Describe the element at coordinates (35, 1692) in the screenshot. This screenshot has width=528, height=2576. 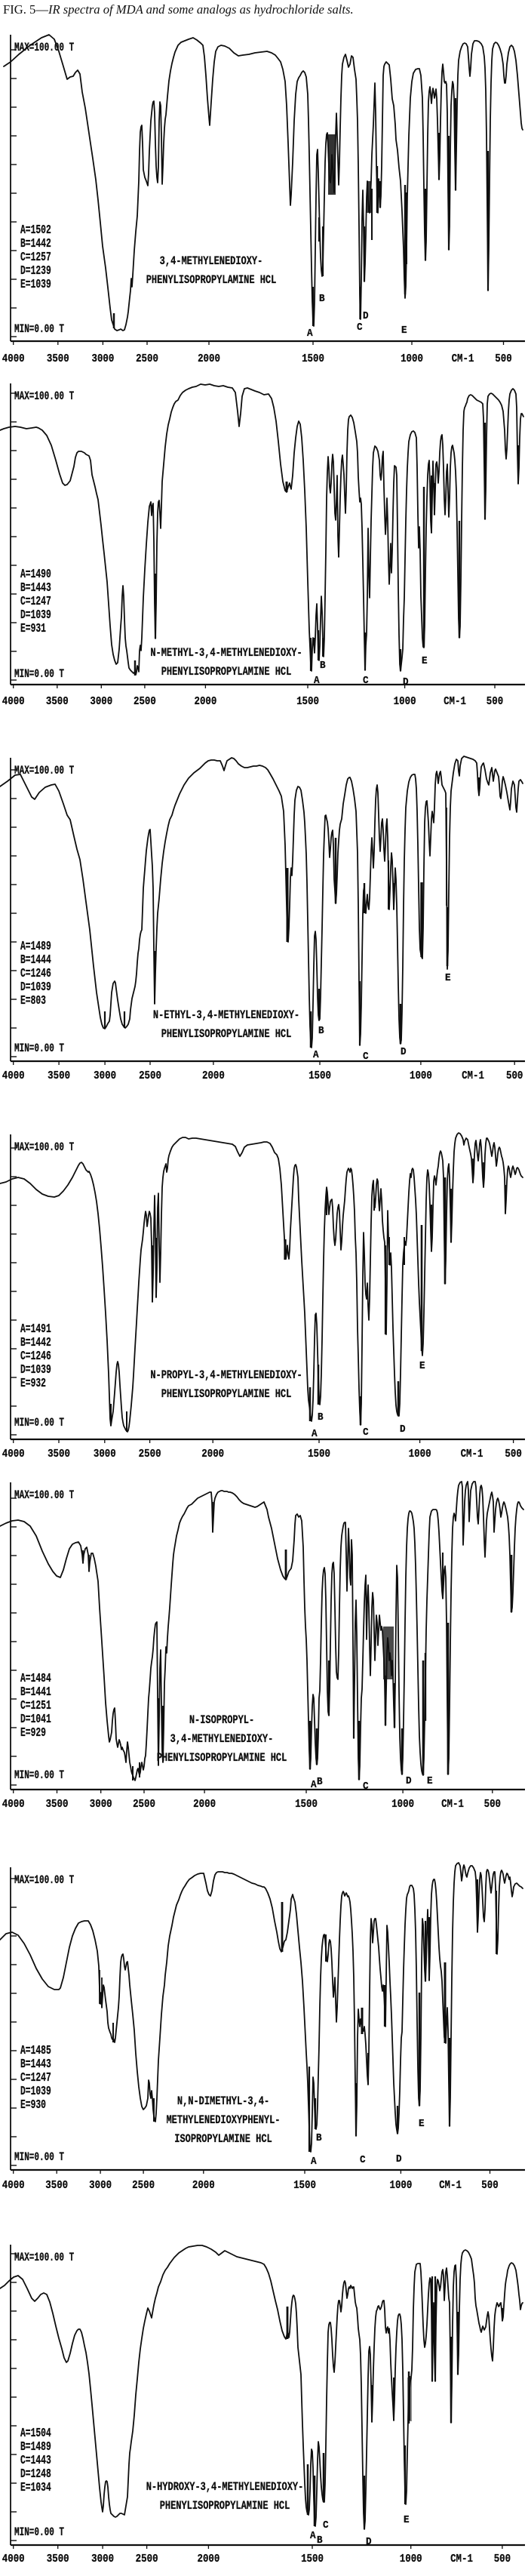
I see `svg-text: B=1441` at that location.